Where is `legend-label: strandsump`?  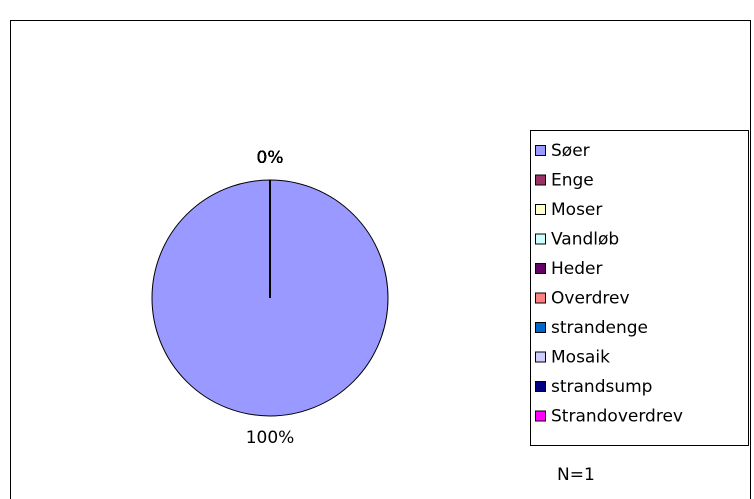 legend-label: strandsump is located at coordinates (601, 387).